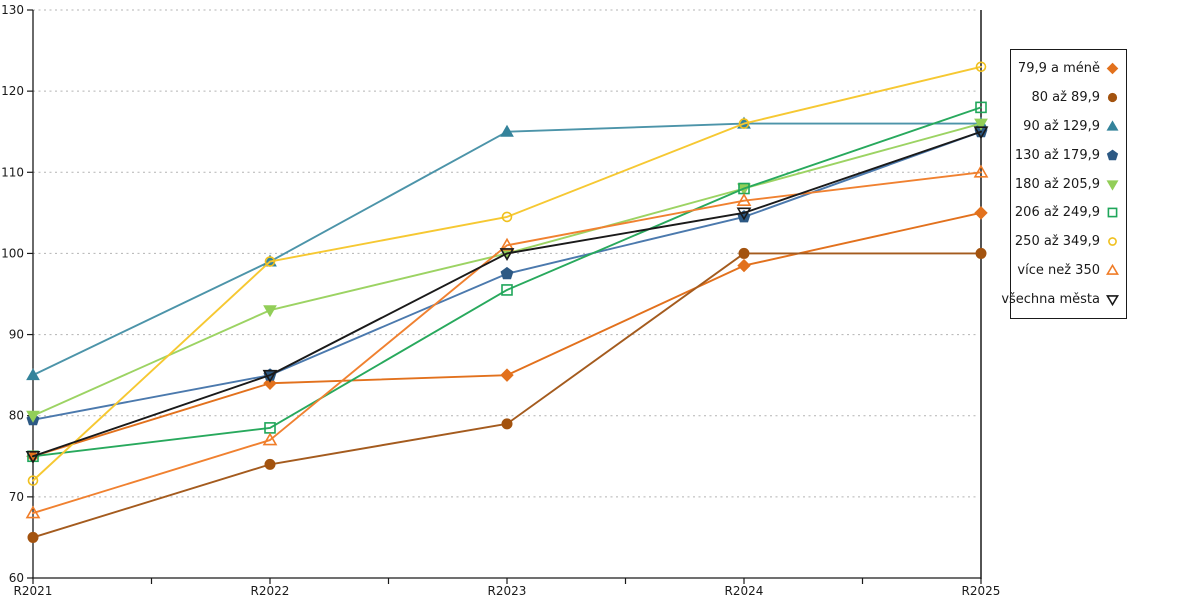  Describe the element at coordinates (12, 172) in the screenshot. I see `y-tick-label: 110` at that location.